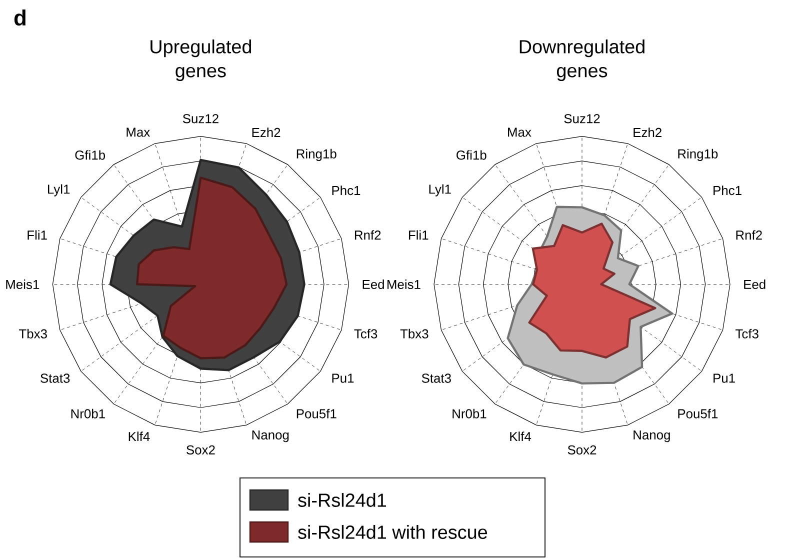 This screenshot has width=792, height=558. I want to click on legend-label: si-Rsl24d1, so click(342, 500).